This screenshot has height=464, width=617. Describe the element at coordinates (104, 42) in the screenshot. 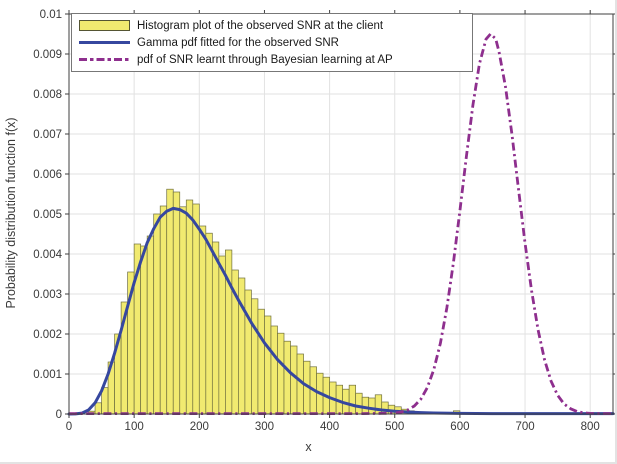

I see `solid-line-swatch-icon` at that location.